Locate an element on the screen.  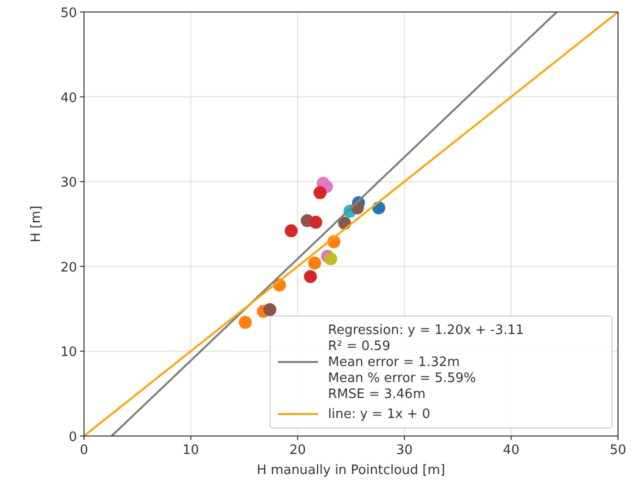
x-tick-label: 40 is located at coordinates (511, 450).